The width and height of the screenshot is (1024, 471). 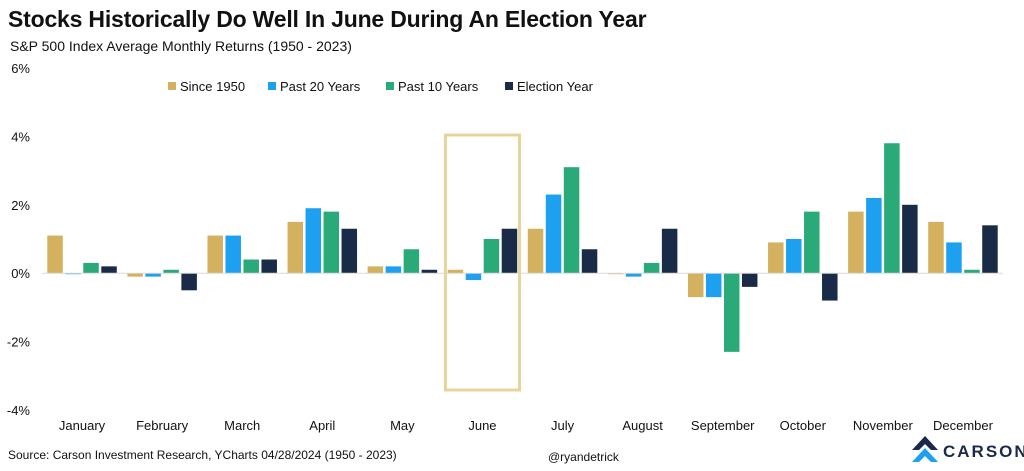 What do you see at coordinates (295, 247) in the screenshot?
I see `bar-april-since-1950` at bounding box center [295, 247].